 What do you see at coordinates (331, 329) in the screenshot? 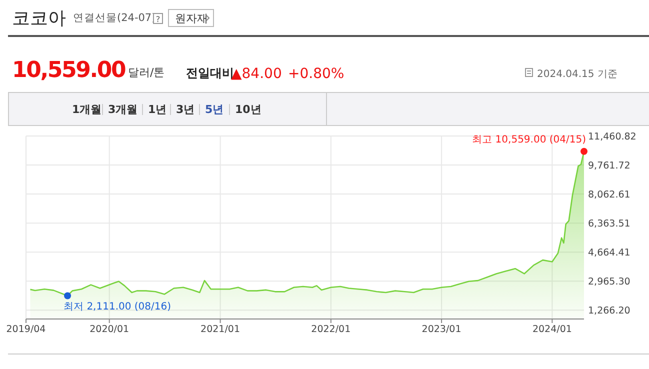
I see `x-tick-label: 2022/01` at bounding box center [331, 329].